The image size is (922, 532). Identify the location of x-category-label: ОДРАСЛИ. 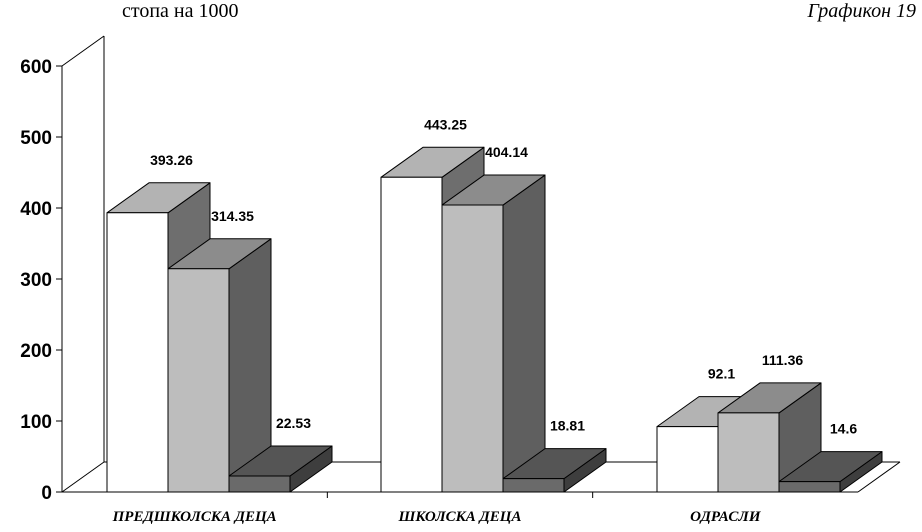
(726, 517).